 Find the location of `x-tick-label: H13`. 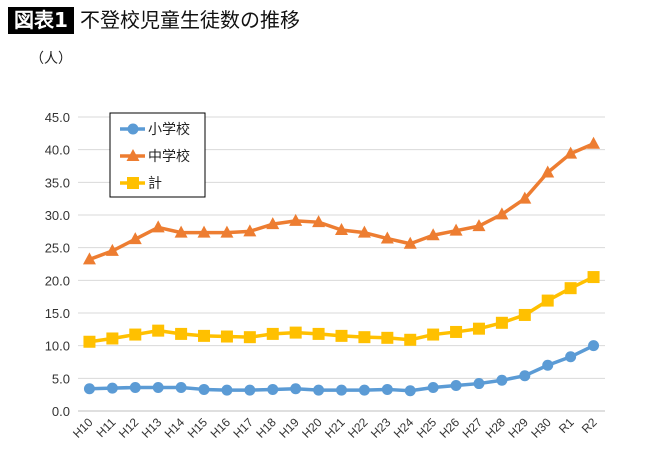

x-tick-label: H13 is located at coordinates (152, 428).